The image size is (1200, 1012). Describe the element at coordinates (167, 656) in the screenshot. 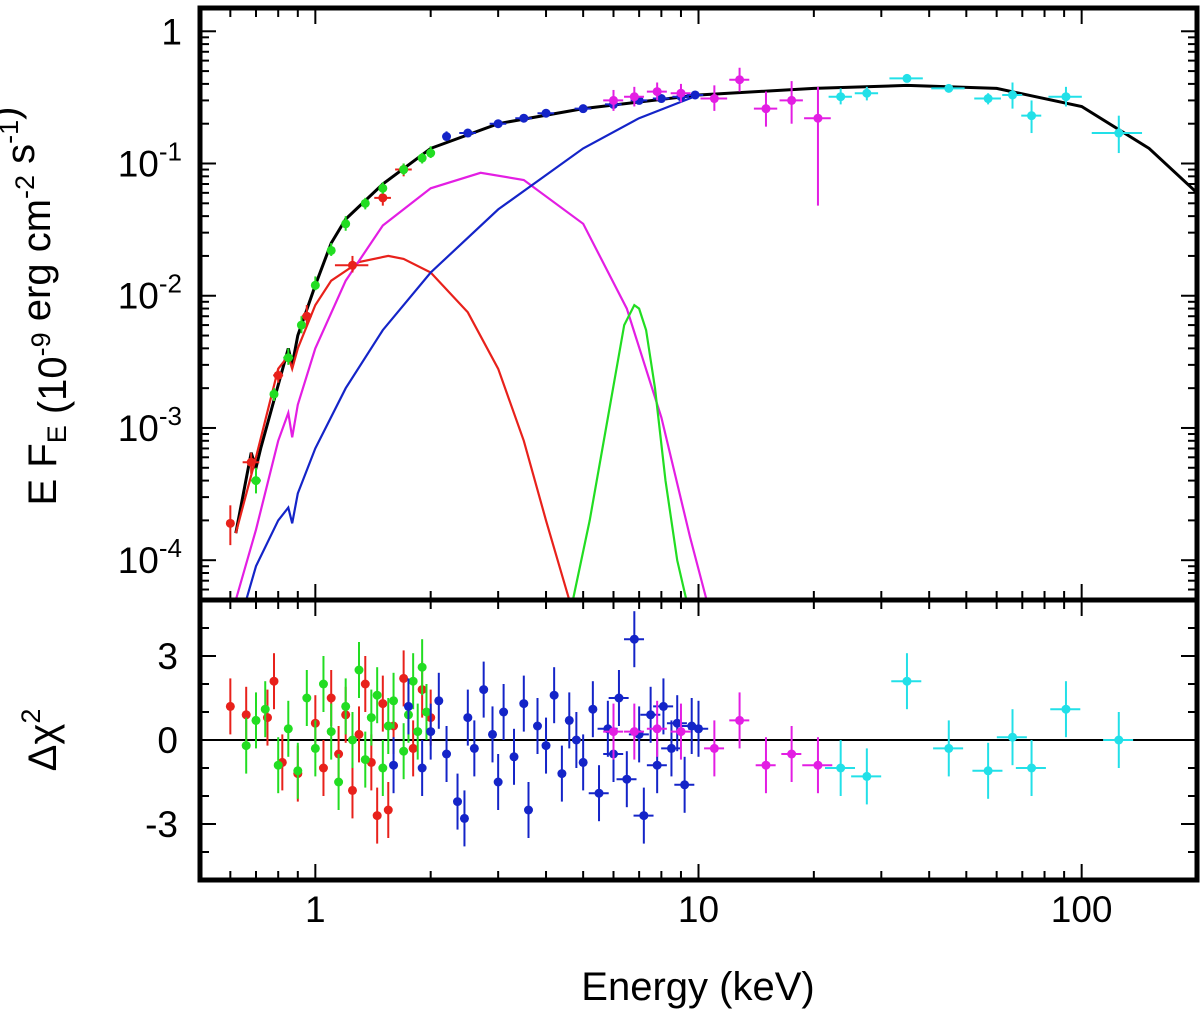

I see `residual-y-tick-label: 3` at that location.